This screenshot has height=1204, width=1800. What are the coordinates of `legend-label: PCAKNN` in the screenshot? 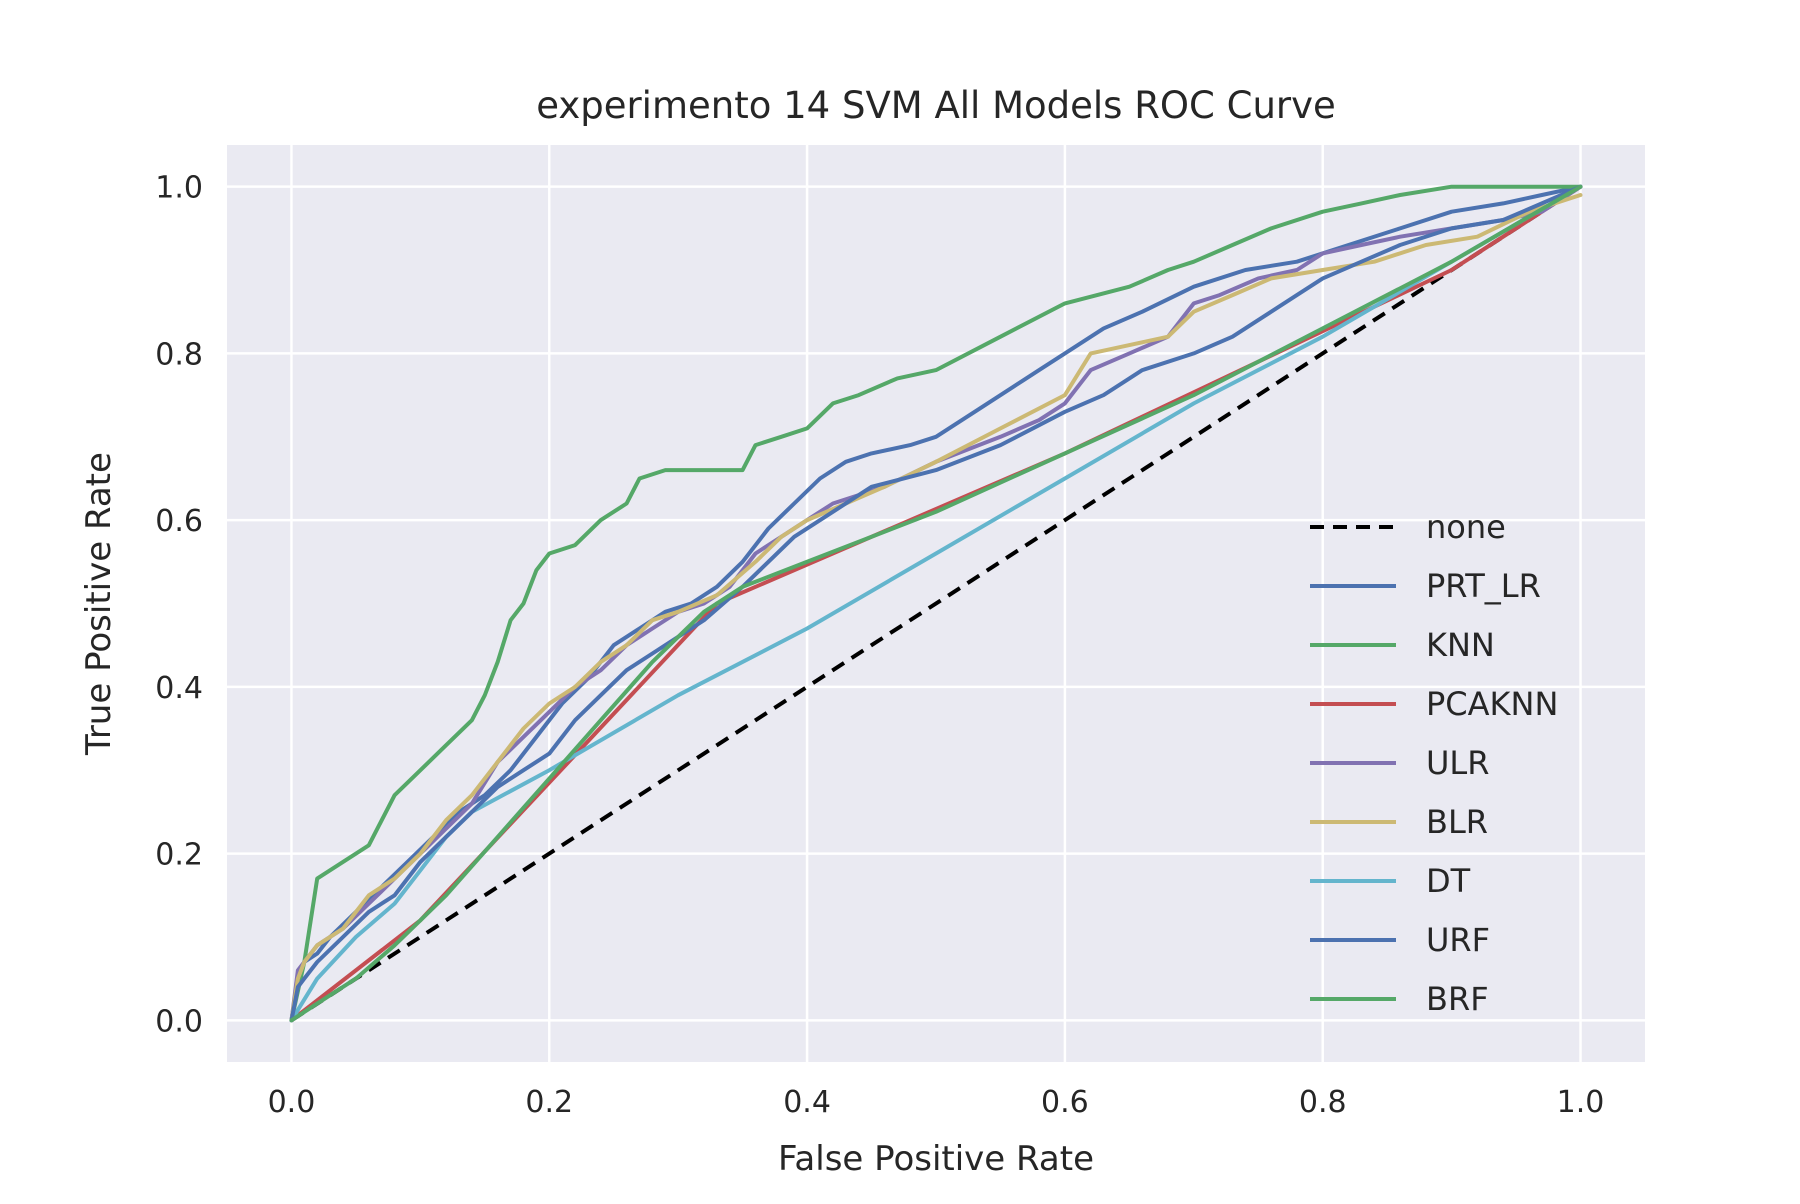 It's located at (1492, 704).